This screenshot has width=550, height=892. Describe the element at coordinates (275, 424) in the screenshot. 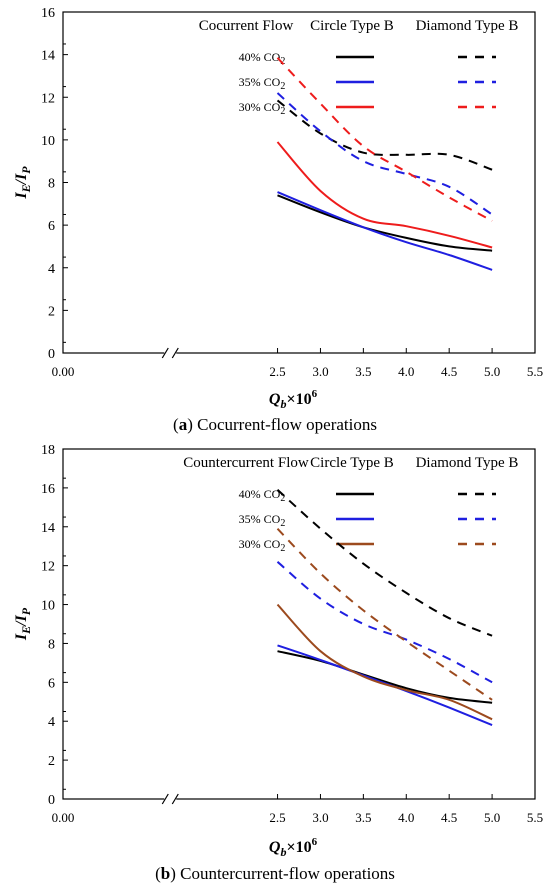

I see `caption-a: (a) Cocurrent-flow operations` at that location.